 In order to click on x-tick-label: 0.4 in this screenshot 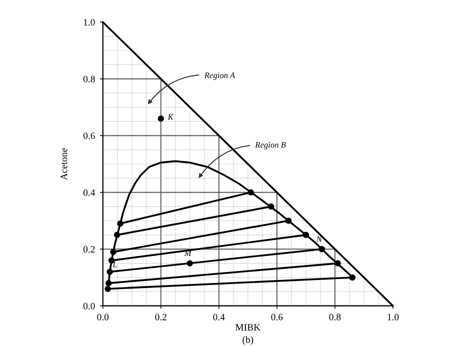, I will do `click(219, 317)`.